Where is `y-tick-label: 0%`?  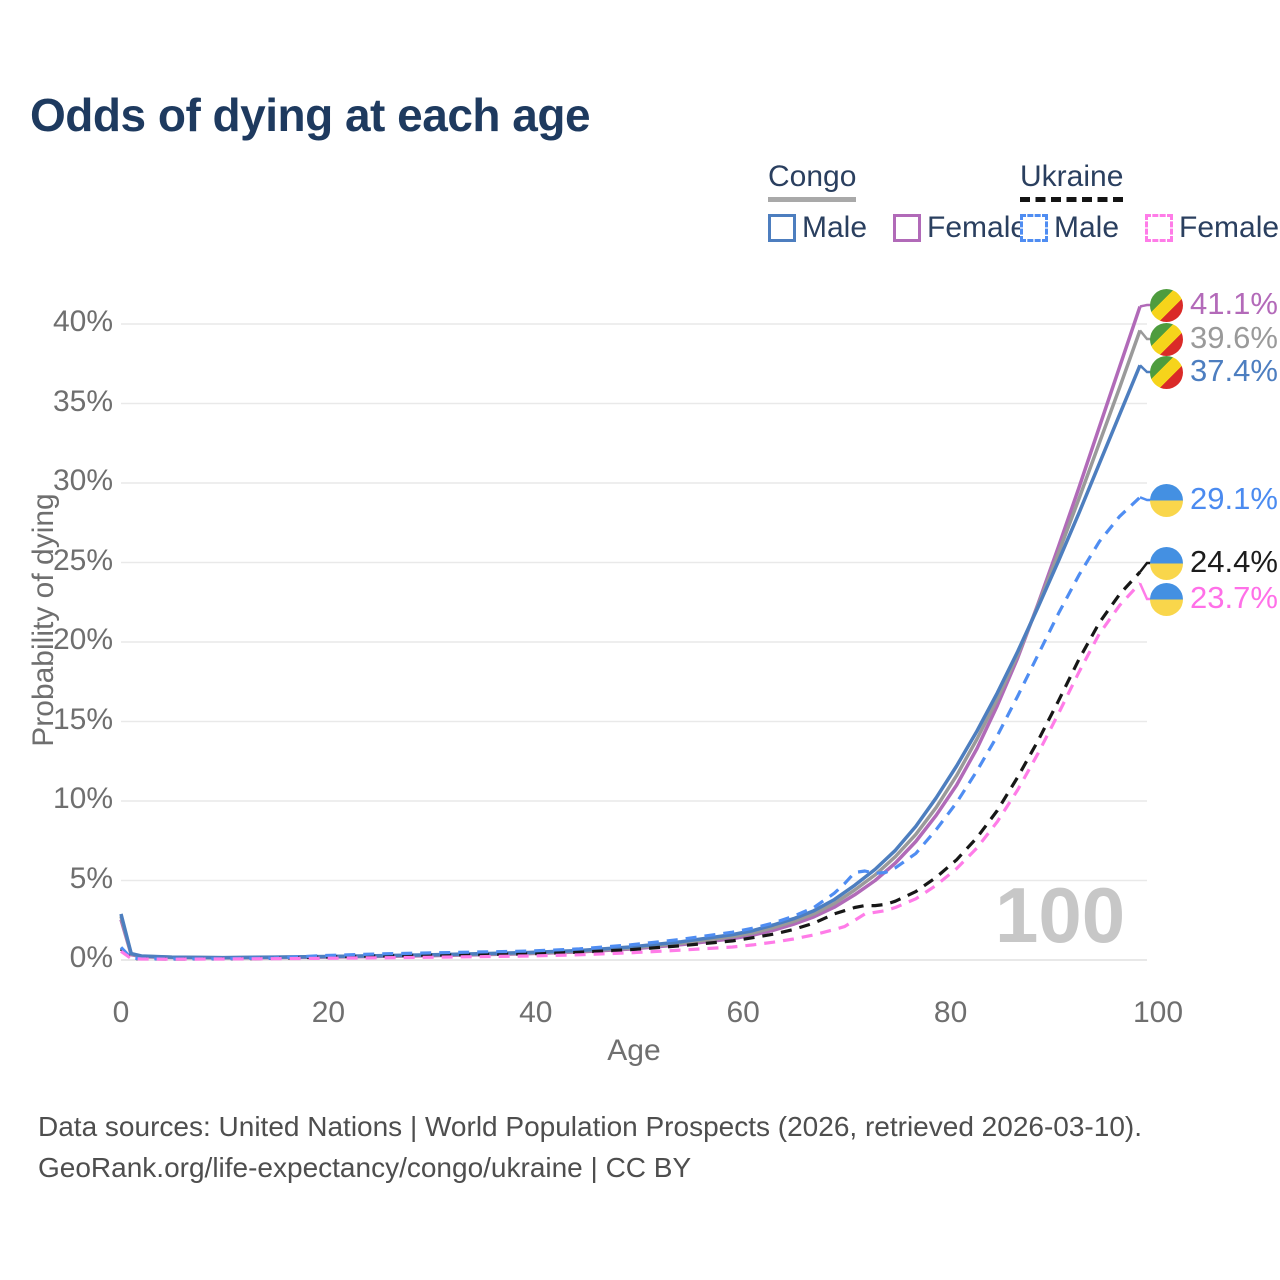
y-tick-label: 0% is located at coordinates (91, 957).